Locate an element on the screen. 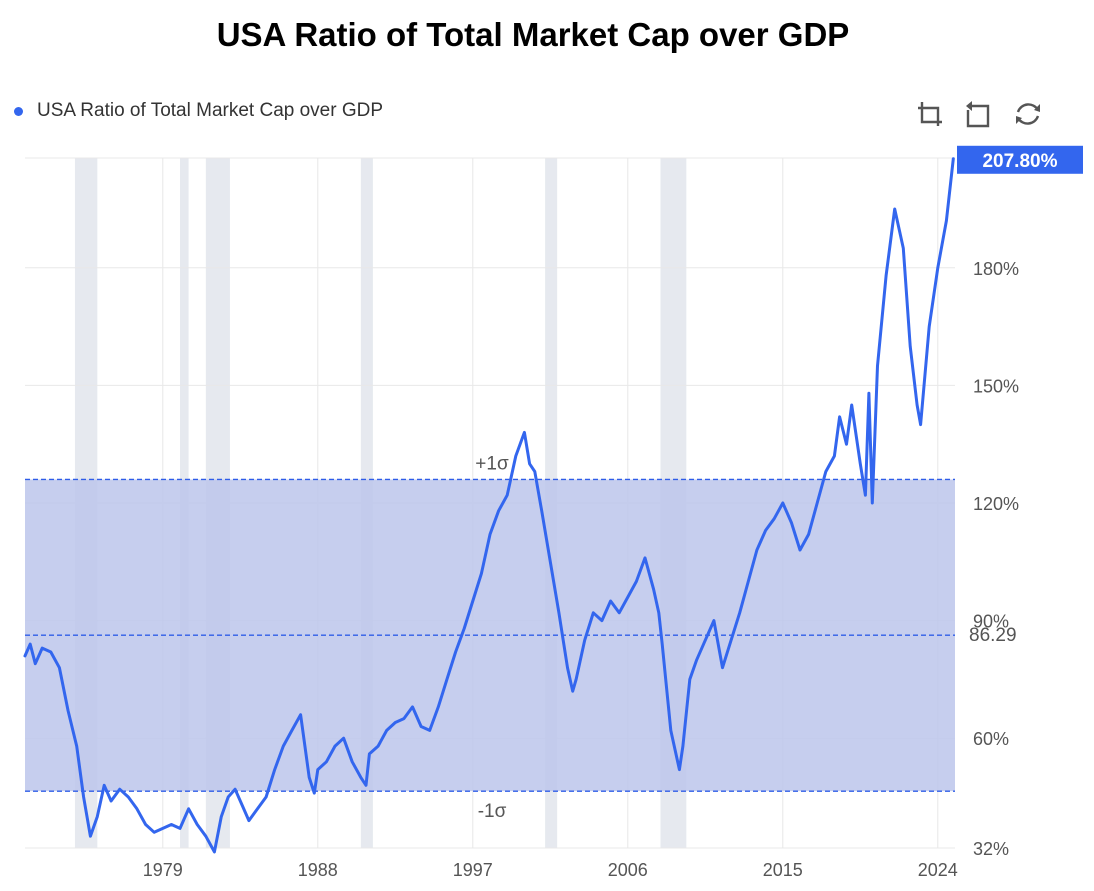 The height and width of the screenshot is (891, 1094). legend-label: USA Ratio of Total Market Cap over GDP is located at coordinates (210, 110).